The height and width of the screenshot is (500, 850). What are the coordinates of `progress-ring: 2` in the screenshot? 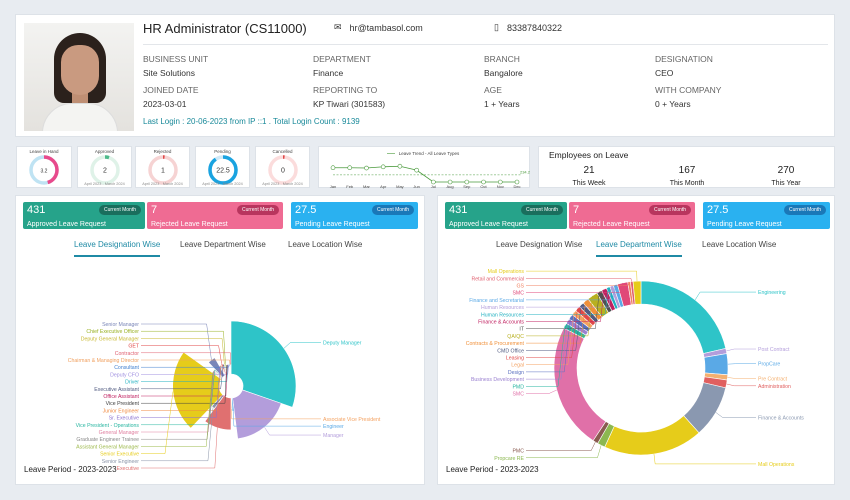 It's located at (104, 170).